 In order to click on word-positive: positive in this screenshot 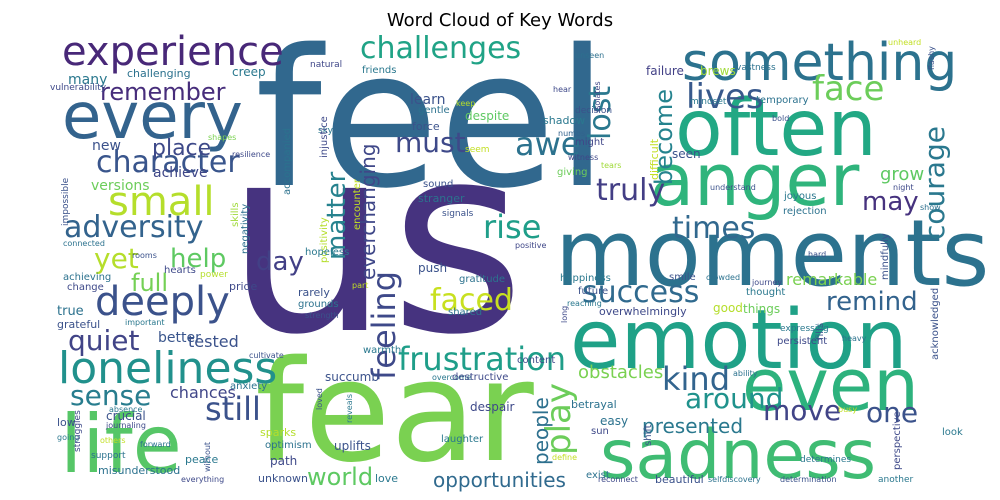, I will do `click(530, 245)`.